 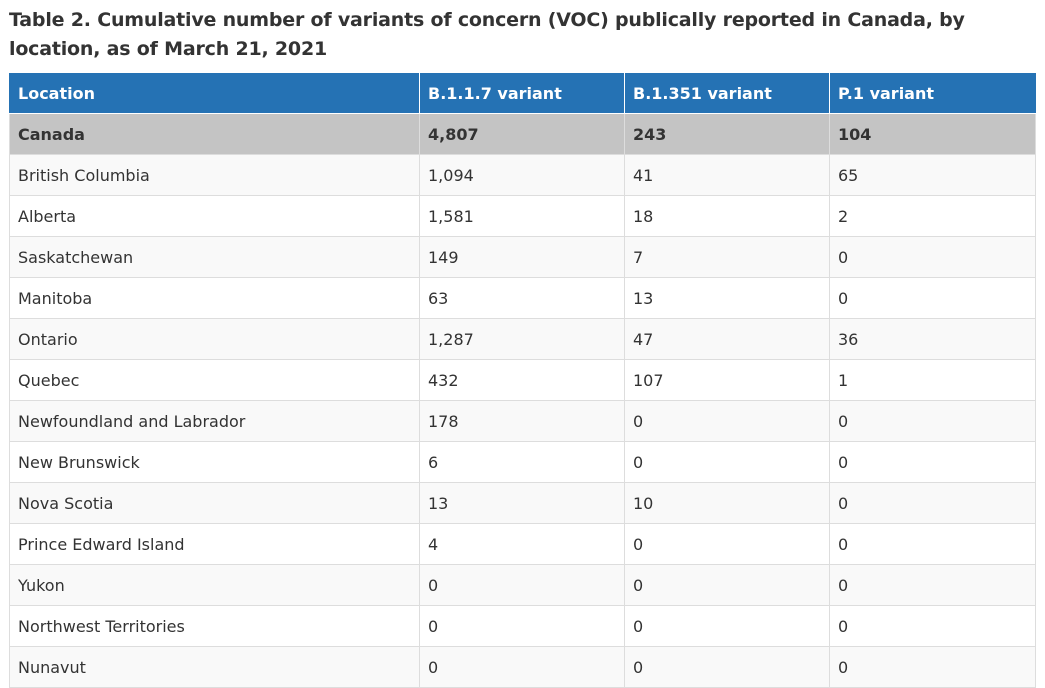 I want to click on b117-cell: 63, so click(x=522, y=298).